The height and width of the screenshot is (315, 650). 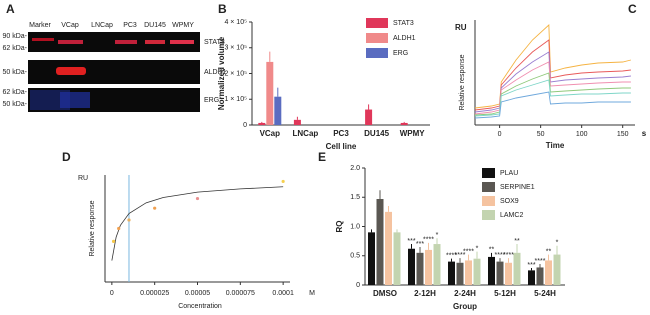 What do you see at coordinates (214, 42) in the screenshot?
I see `protein-label: STAT3` at bounding box center [214, 42].